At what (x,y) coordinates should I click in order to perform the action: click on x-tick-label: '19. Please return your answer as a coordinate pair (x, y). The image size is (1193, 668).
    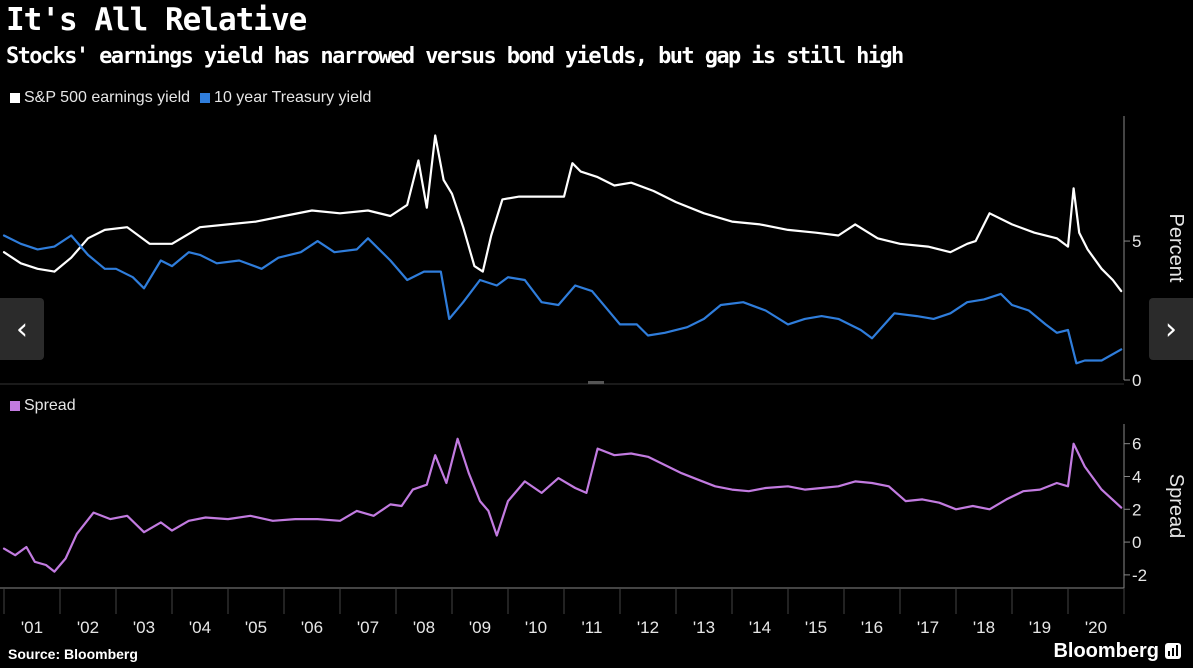
    Looking at the image, I should click on (1040, 627).